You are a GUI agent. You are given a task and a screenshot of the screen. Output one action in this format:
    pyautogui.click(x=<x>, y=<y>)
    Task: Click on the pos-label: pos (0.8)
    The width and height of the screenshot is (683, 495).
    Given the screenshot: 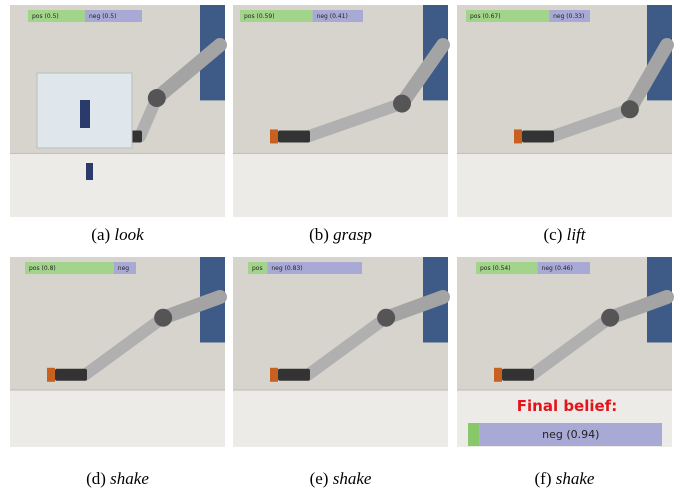 What is the action you would take?
    pyautogui.click(x=42, y=268)
    